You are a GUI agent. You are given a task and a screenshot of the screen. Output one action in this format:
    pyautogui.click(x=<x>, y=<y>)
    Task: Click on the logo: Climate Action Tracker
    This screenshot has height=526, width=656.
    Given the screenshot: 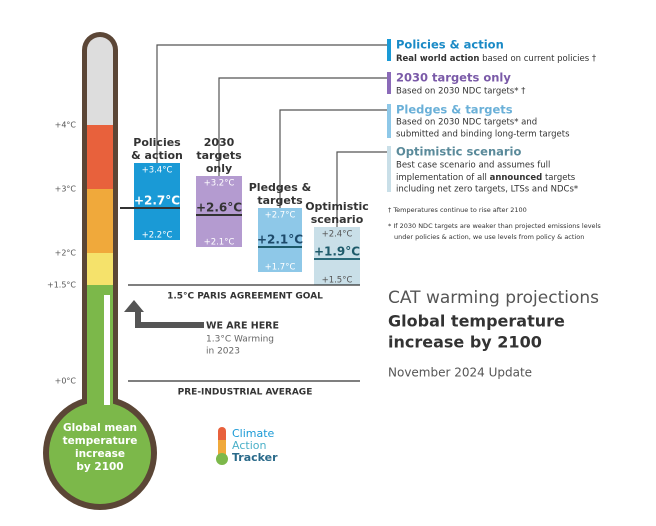 What is the action you would take?
    pyautogui.click(x=247, y=446)
    